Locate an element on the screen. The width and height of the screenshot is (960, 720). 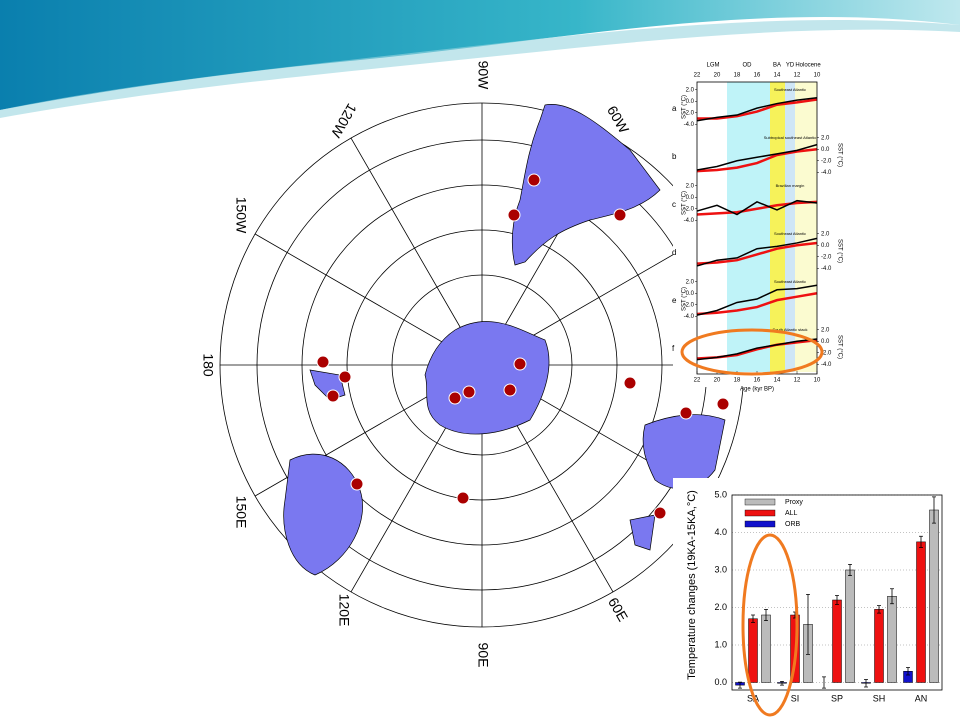
longitude-label: 90E is located at coordinates (483, 655).